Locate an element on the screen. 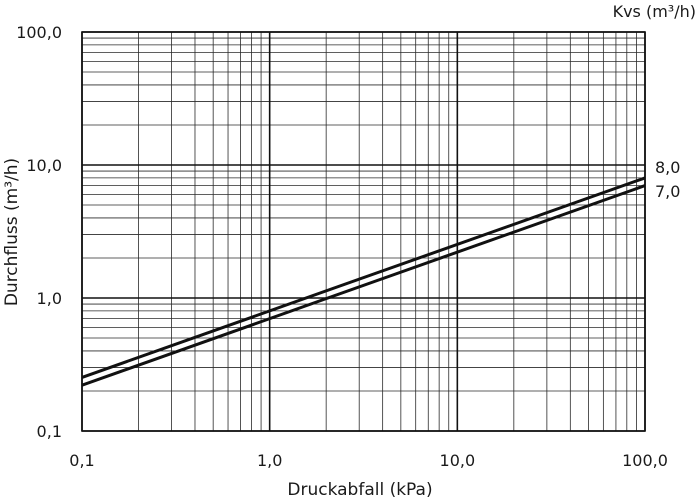 The width and height of the screenshot is (700, 501). kvs-legend-title: Kvs (m³/h) is located at coordinates (654, 11).